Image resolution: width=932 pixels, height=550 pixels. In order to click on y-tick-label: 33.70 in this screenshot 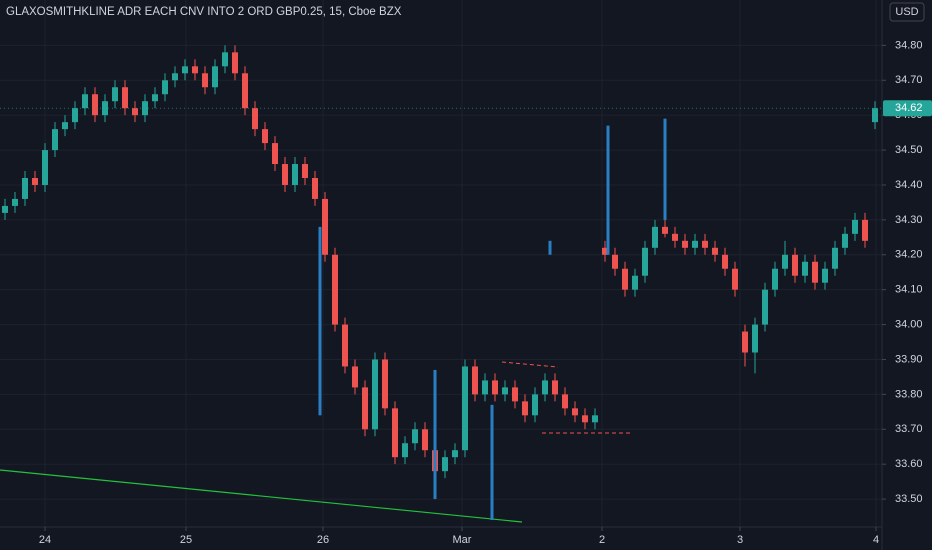, I will do `click(909, 429)`.